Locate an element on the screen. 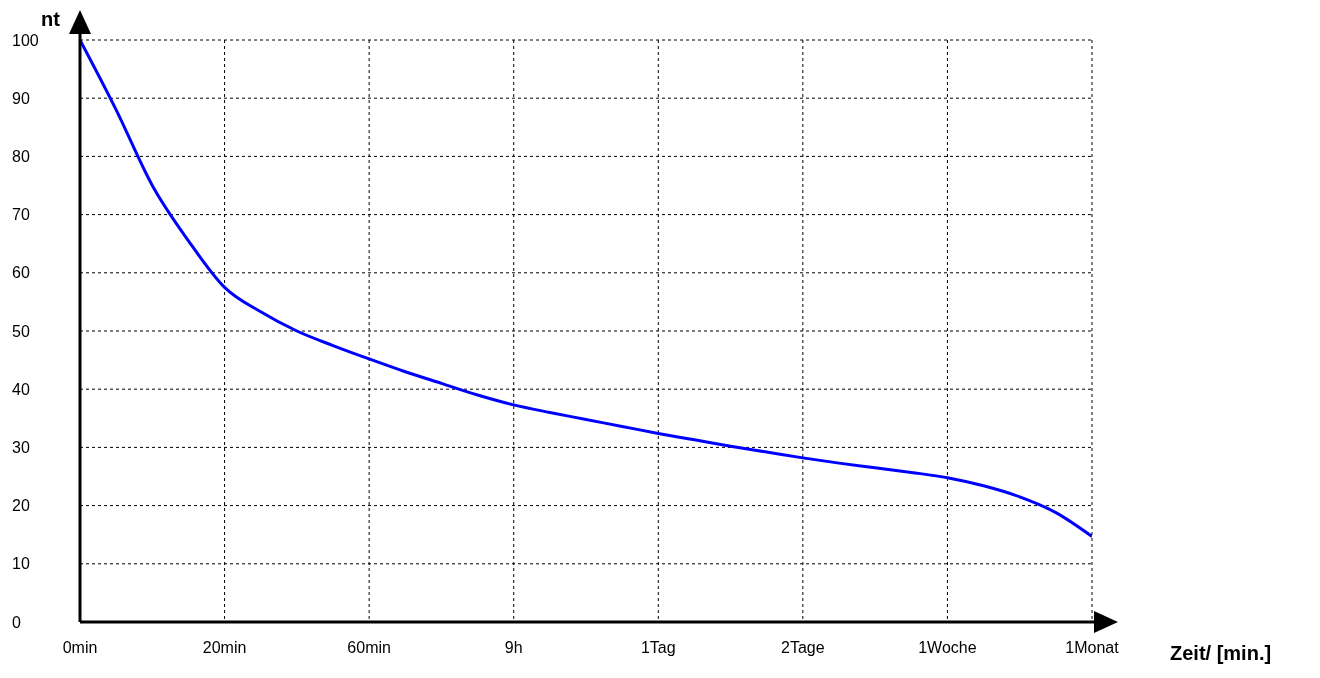 This screenshot has width=1320, height=678. x-tick-label: 20min is located at coordinates (224, 648).